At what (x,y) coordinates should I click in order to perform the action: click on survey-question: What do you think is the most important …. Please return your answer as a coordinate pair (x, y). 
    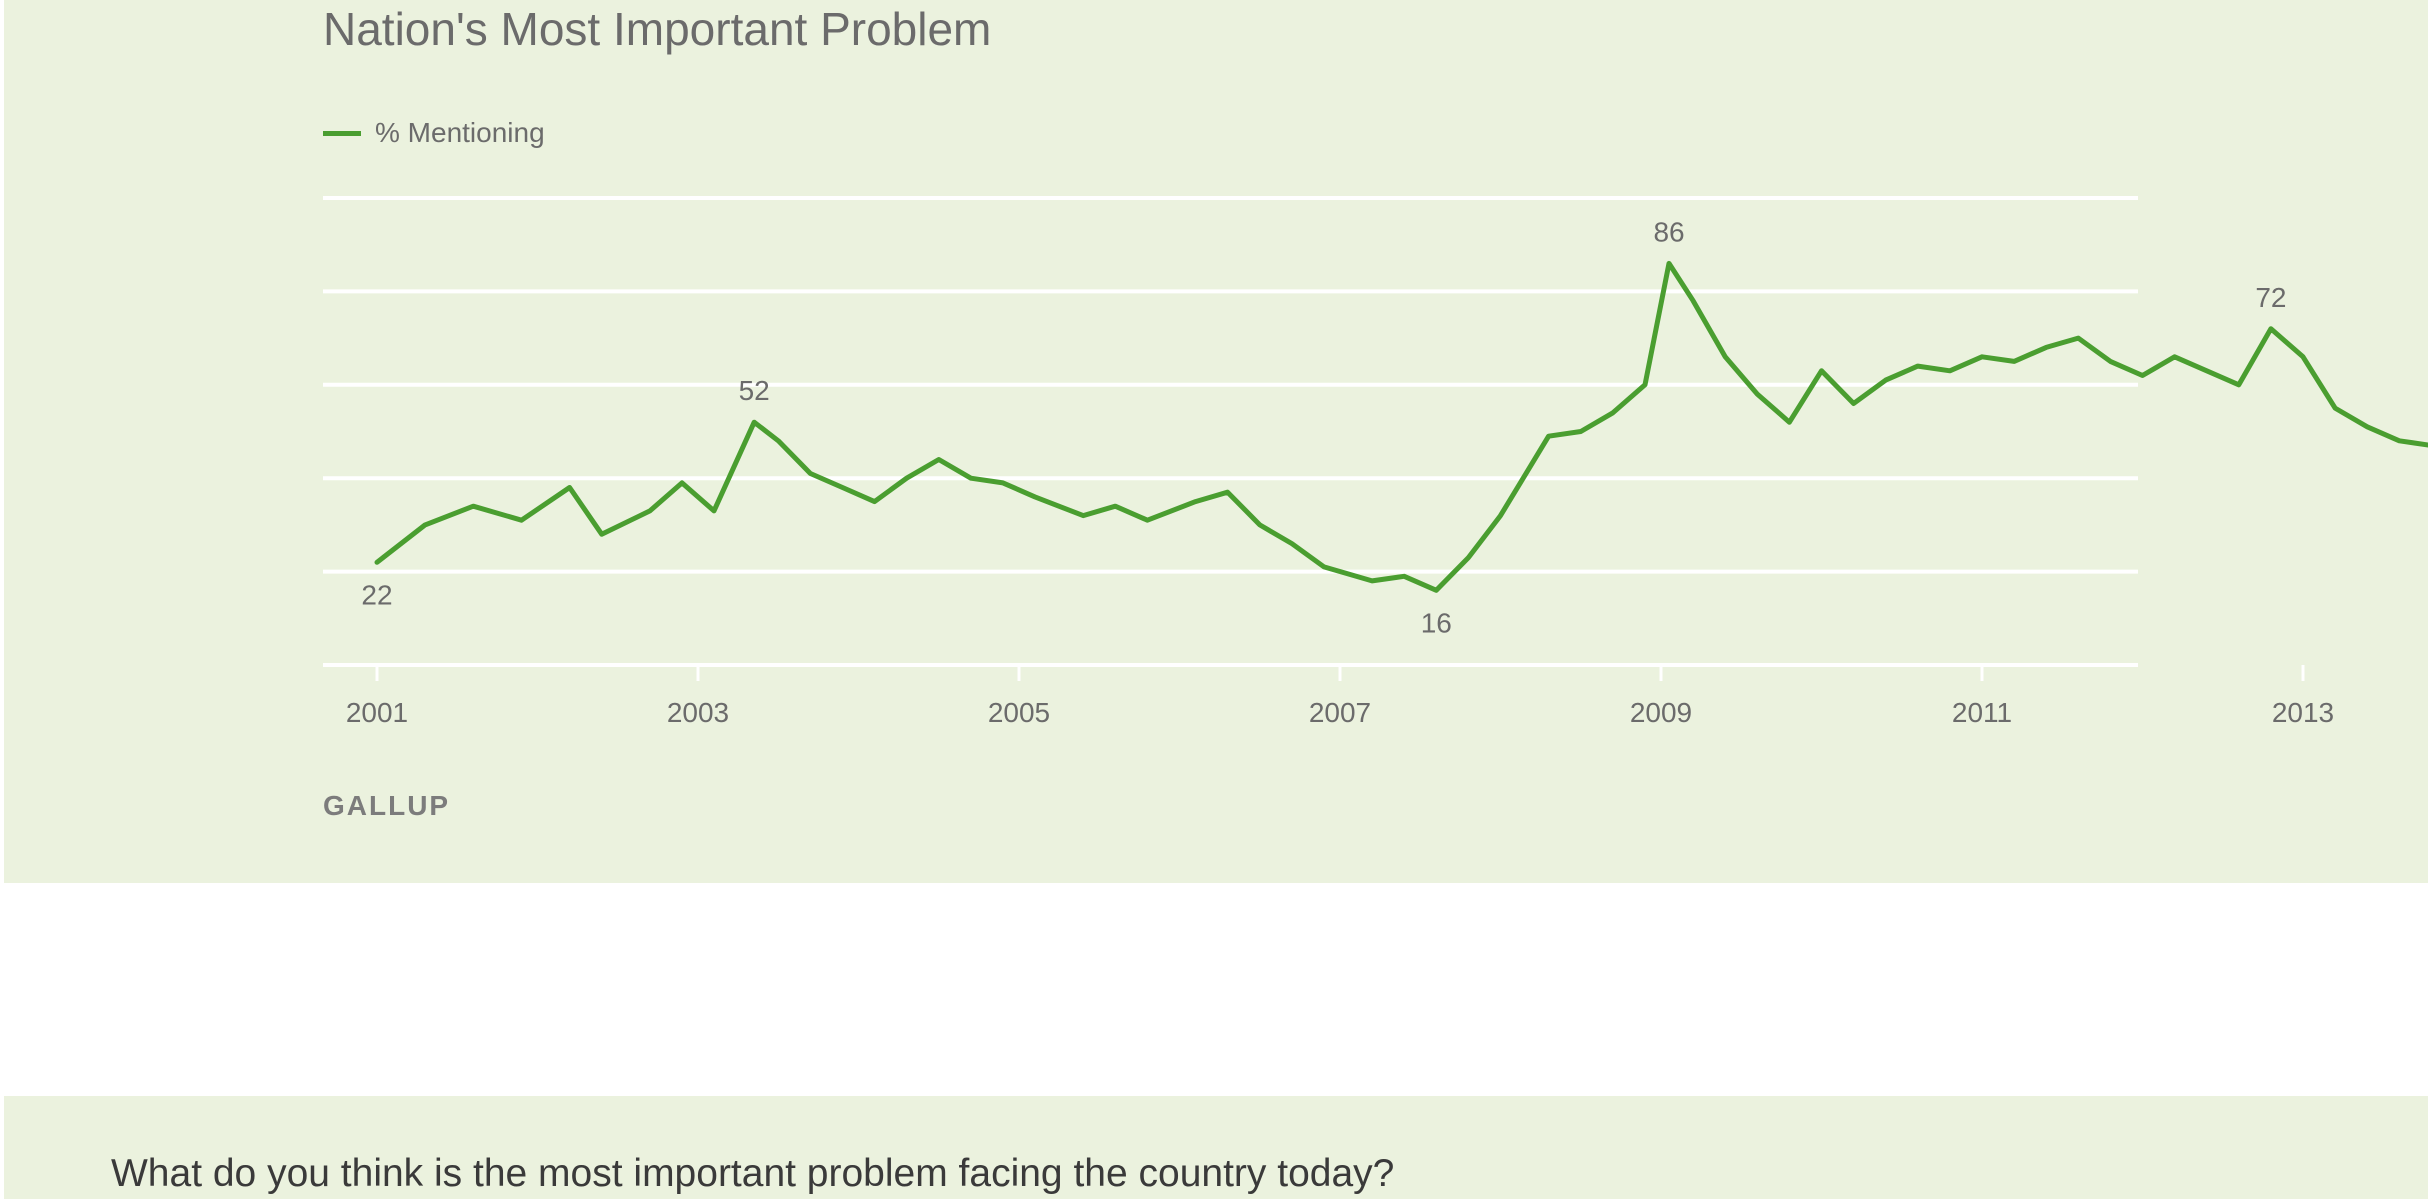
    Looking at the image, I should click on (753, 1173).